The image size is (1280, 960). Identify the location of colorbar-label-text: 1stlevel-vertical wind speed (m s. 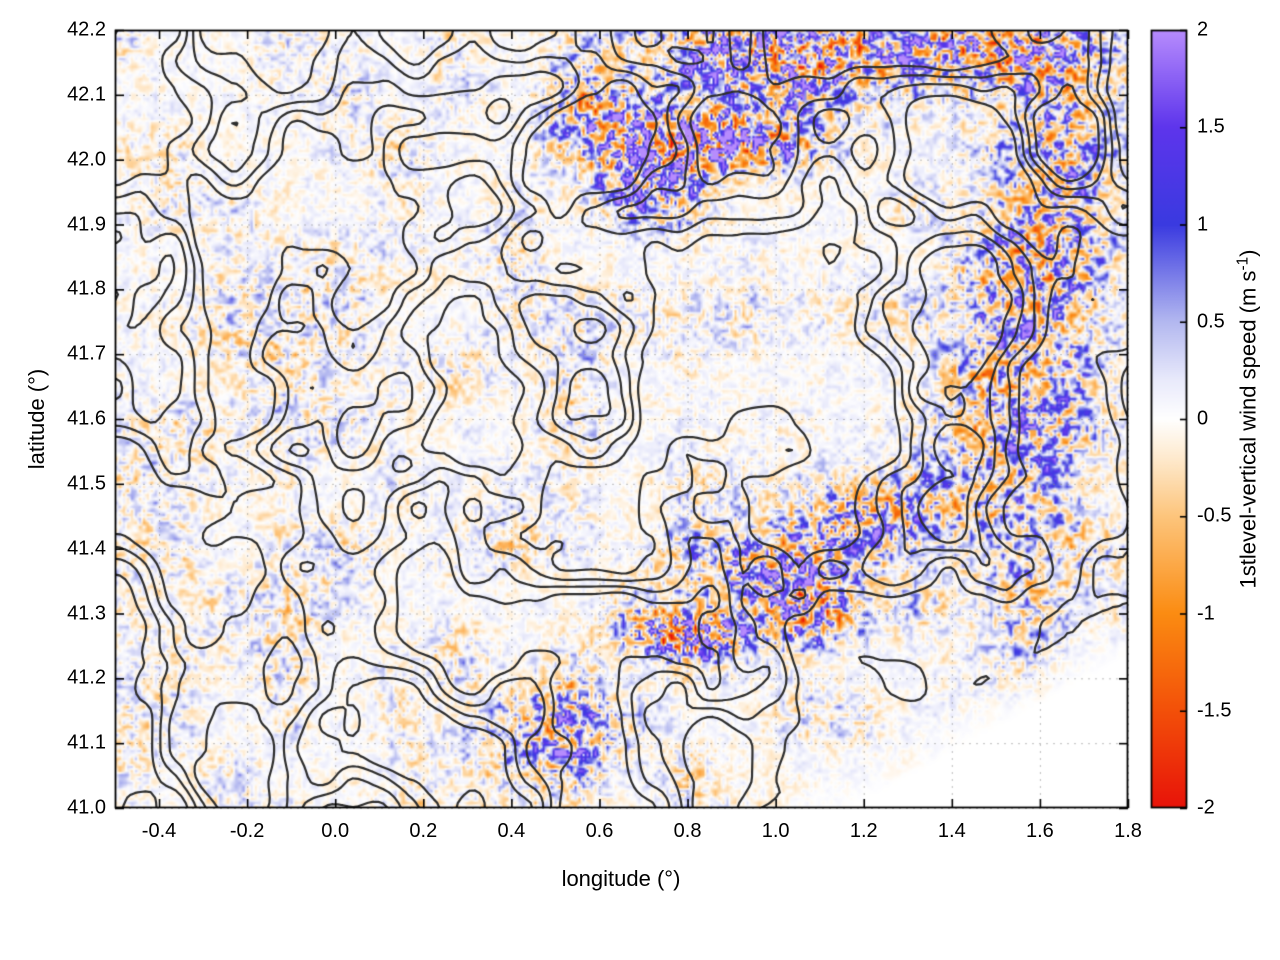
(1248, 429).